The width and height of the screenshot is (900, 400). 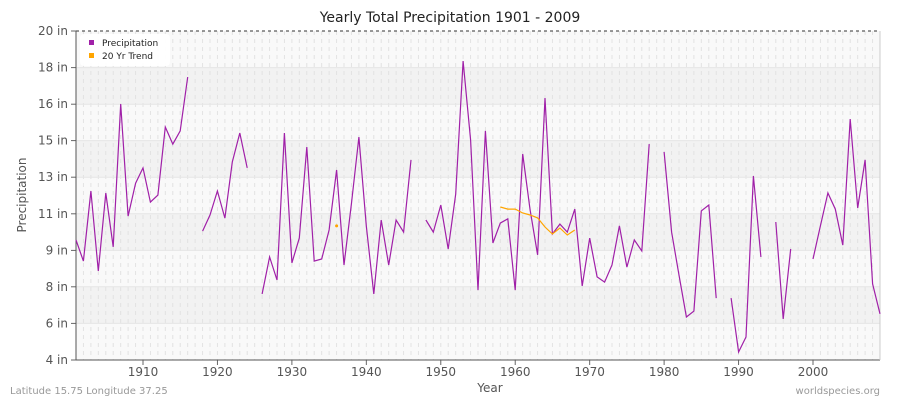 I want to click on y-axis-label: Precipitation, so click(x=22, y=194).